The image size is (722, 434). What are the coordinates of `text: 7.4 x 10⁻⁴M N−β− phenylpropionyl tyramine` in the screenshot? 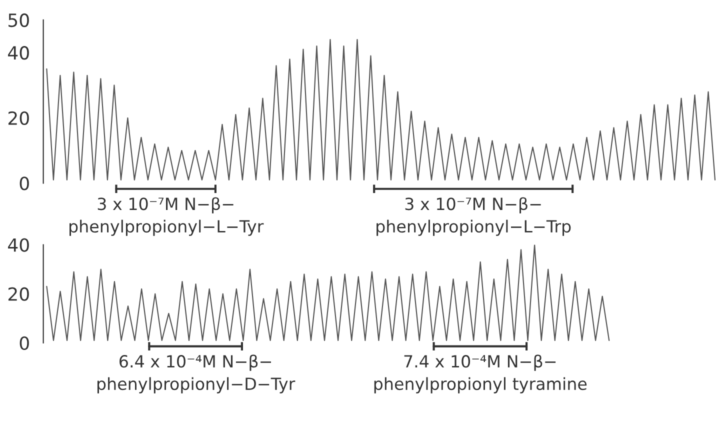 It's located at (480, 374).